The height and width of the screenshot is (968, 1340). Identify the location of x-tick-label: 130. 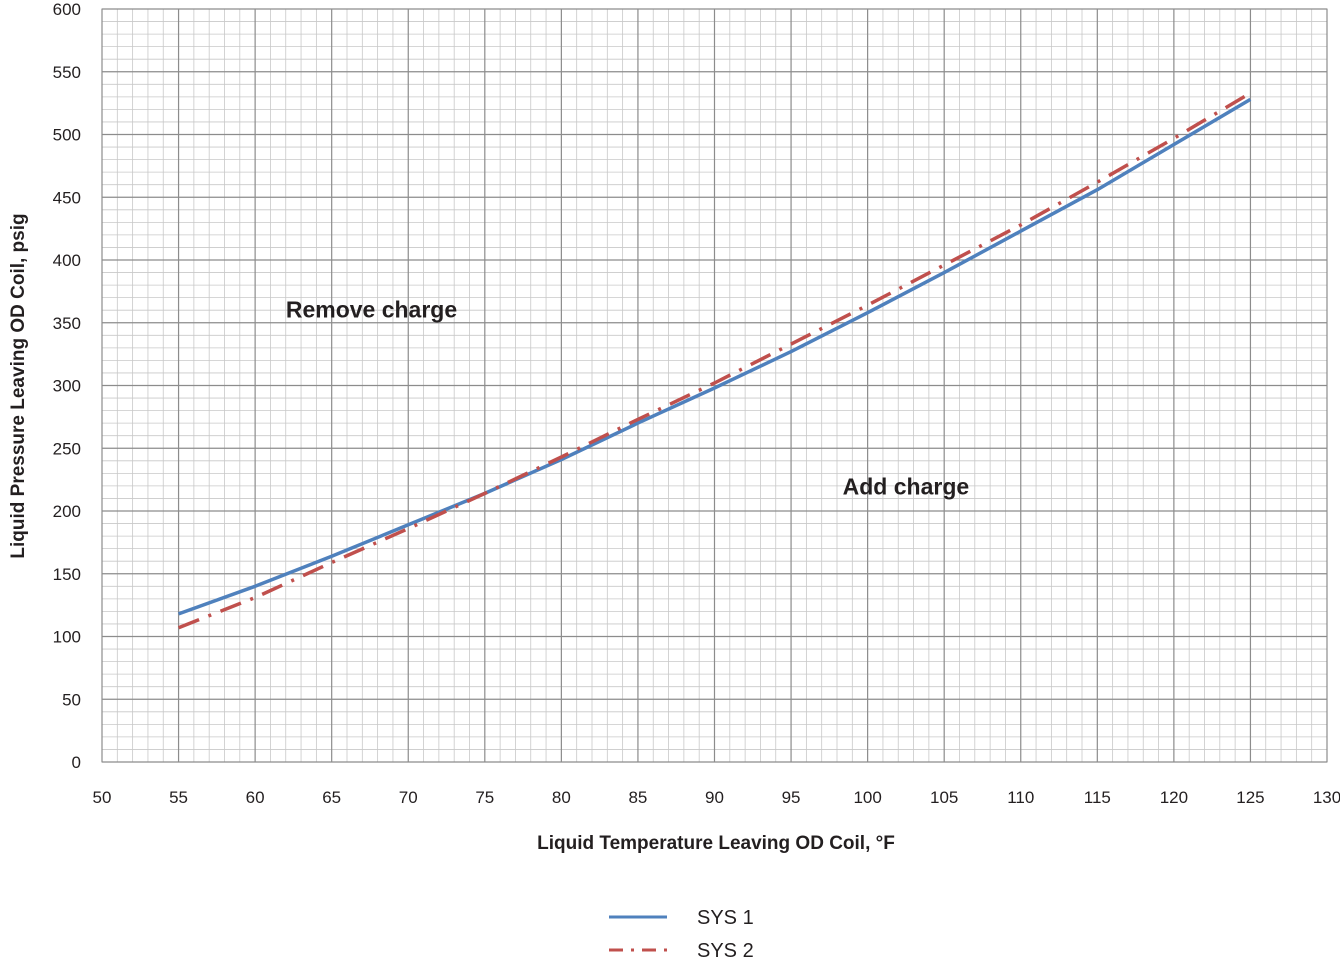
(1326, 797).